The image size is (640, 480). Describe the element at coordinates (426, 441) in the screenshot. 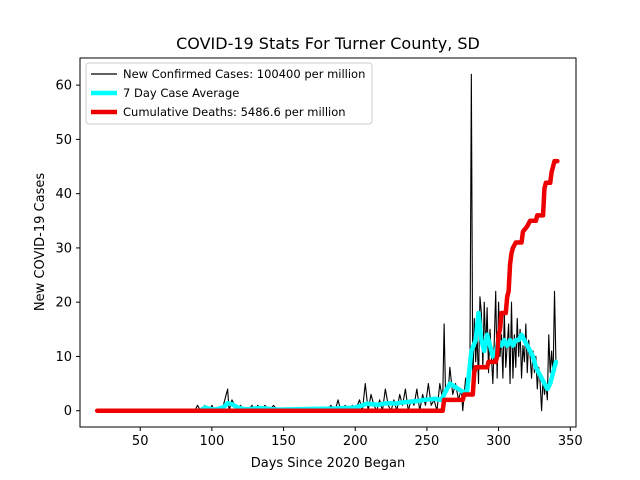

I see `x-tick-label: 250` at that location.